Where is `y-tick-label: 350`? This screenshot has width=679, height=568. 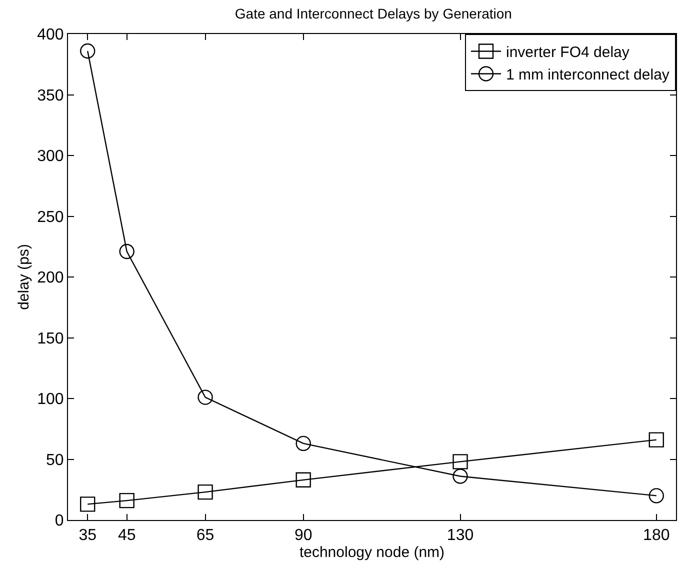 y-tick-label: 350 is located at coordinates (50, 95).